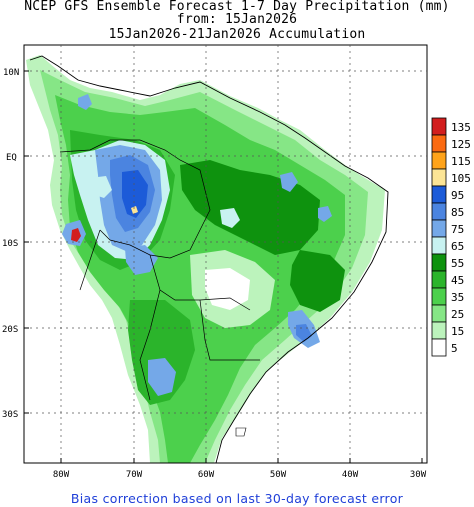 Image resolution: width=474 pixels, height=507 pixels. I want to click on lat-label-10n: 10N, so click(11, 73).